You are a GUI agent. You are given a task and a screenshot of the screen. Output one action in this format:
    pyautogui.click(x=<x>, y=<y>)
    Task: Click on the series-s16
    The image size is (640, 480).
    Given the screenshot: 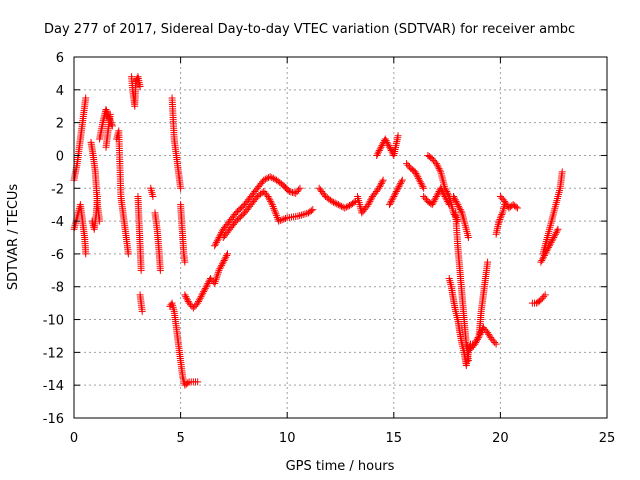 What is the action you would take?
    pyautogui.click(x=206, y=281)
    